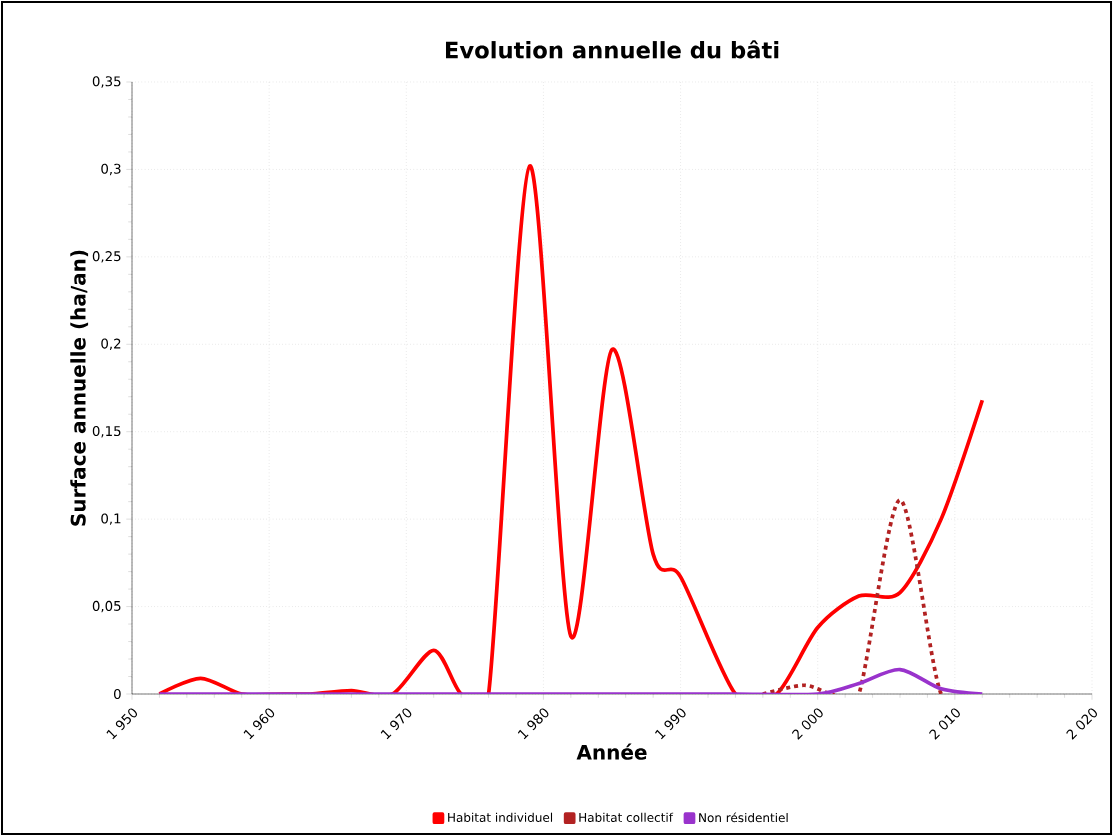 The height and width of the screenshot is (836, 1113). Describe the element at coordinates (1082, 724) in the screenshot. I see `x-tick-label: 2 020` at that location.